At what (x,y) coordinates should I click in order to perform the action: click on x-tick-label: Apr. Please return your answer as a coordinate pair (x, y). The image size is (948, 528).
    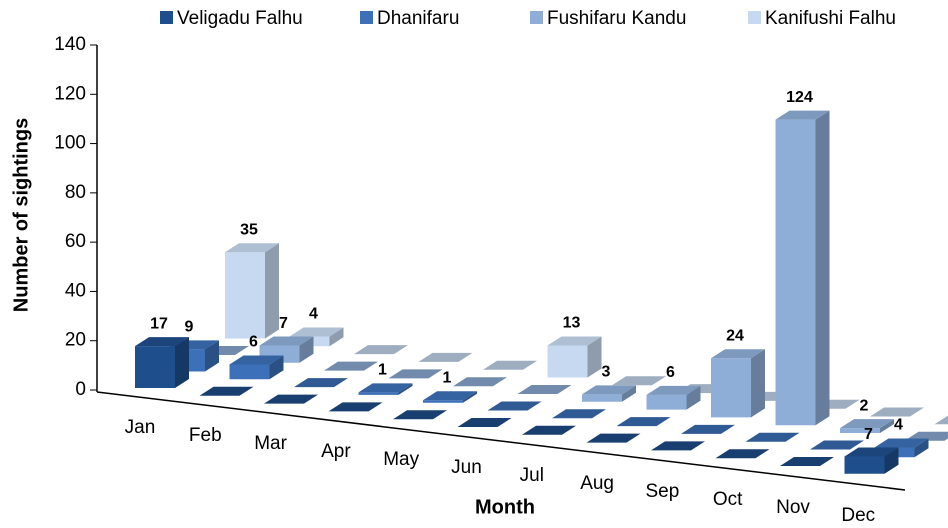
    Looking at the image, I should click on (336, 451).